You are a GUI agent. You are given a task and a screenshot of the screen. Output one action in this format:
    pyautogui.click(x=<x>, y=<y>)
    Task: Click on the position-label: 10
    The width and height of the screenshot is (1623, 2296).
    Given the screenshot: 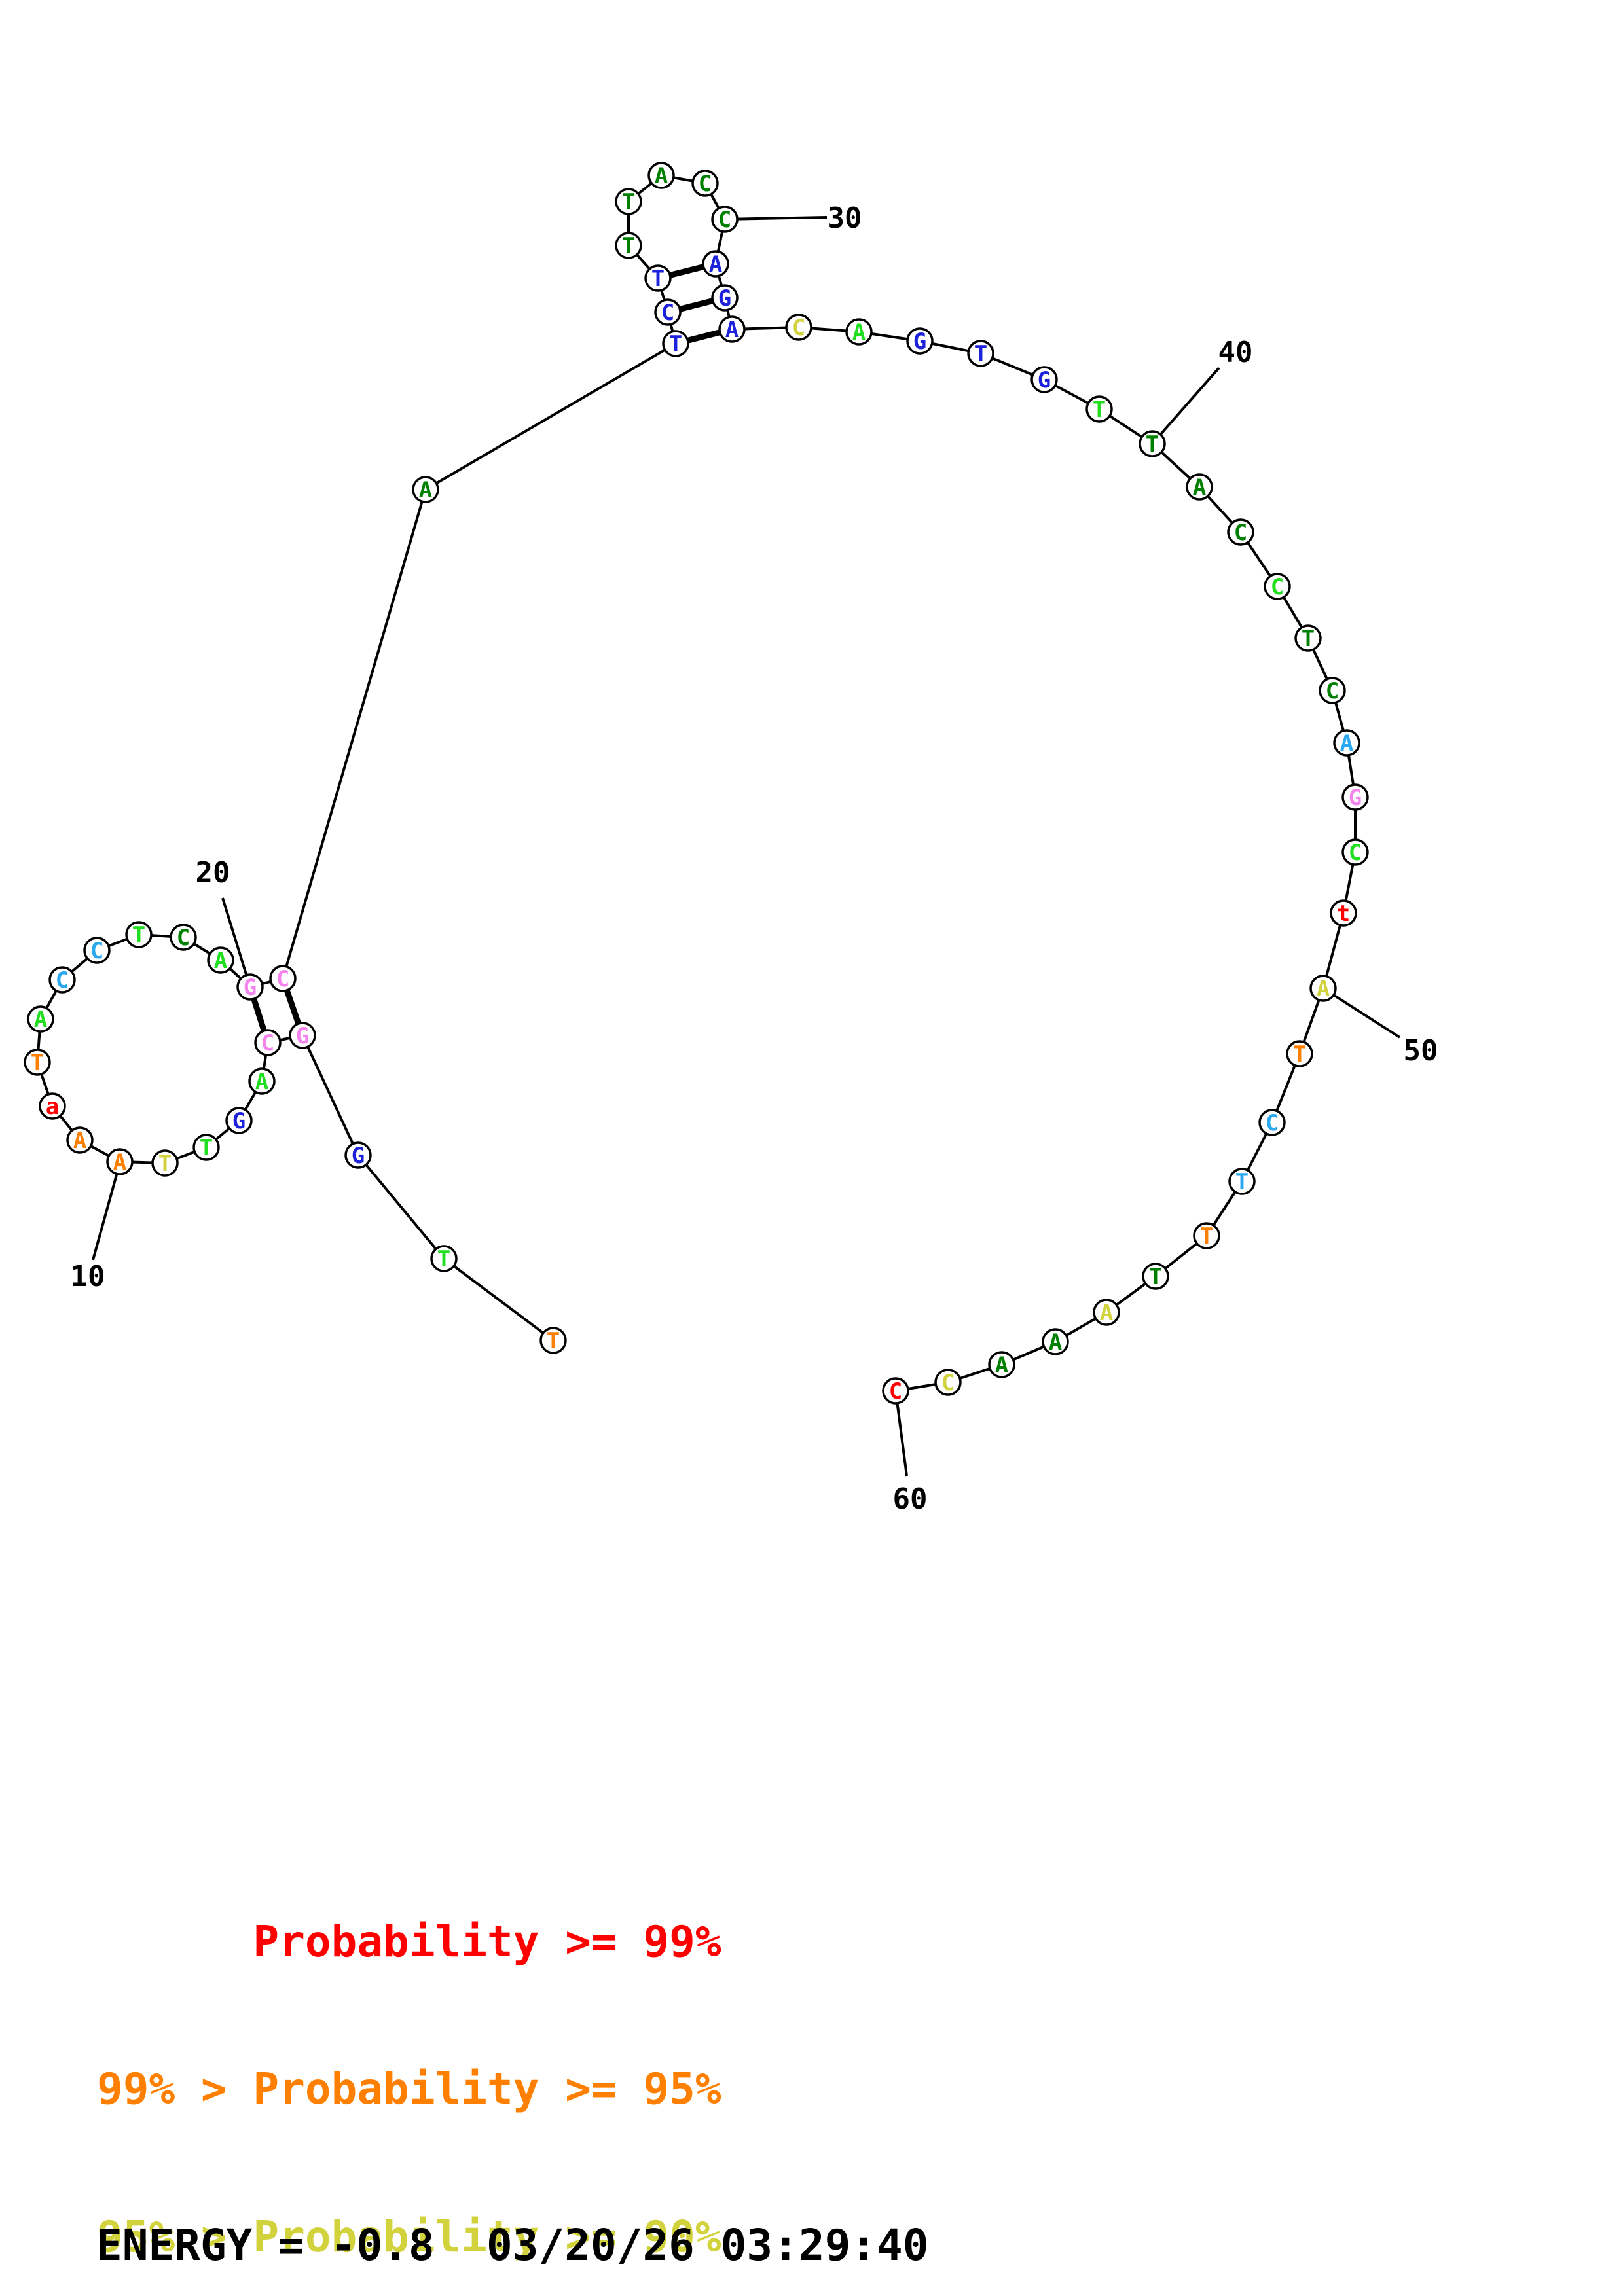 What is the action you would take?
    pyautogui.click(x=88, y=1276)
    